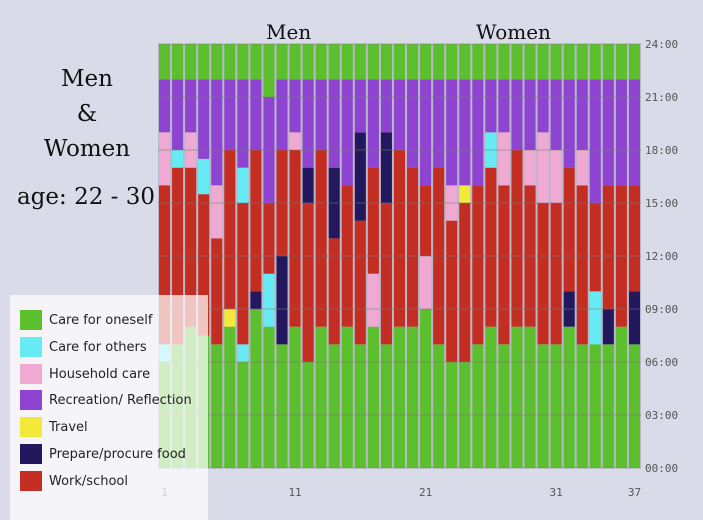 This screenshot has width=703, height=520. Describe the element at coordinates (54, 427) in the screenshot. I see `legend-item-travel: Travel` at that location.